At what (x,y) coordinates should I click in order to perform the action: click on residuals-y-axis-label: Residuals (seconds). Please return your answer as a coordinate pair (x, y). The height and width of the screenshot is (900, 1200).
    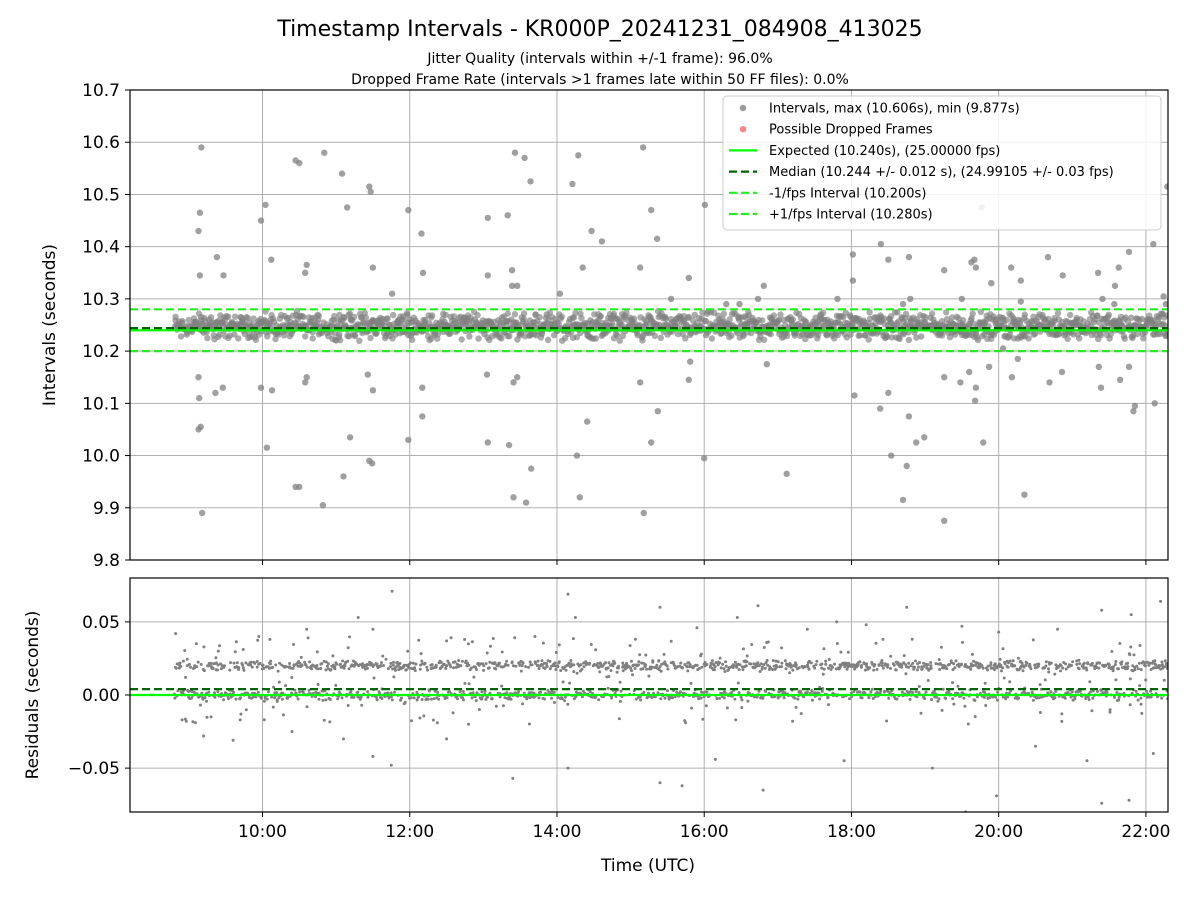
    Looking at the image, I should click on (33, 695).